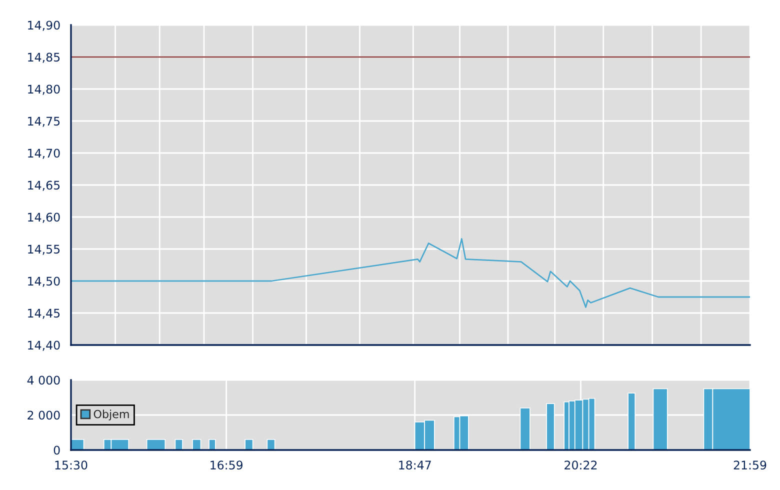 The image size is (780, 490). Describe the element at coordinates (44, 185) in the screenshot. I see `y-tick-label: 14,65` at that location.